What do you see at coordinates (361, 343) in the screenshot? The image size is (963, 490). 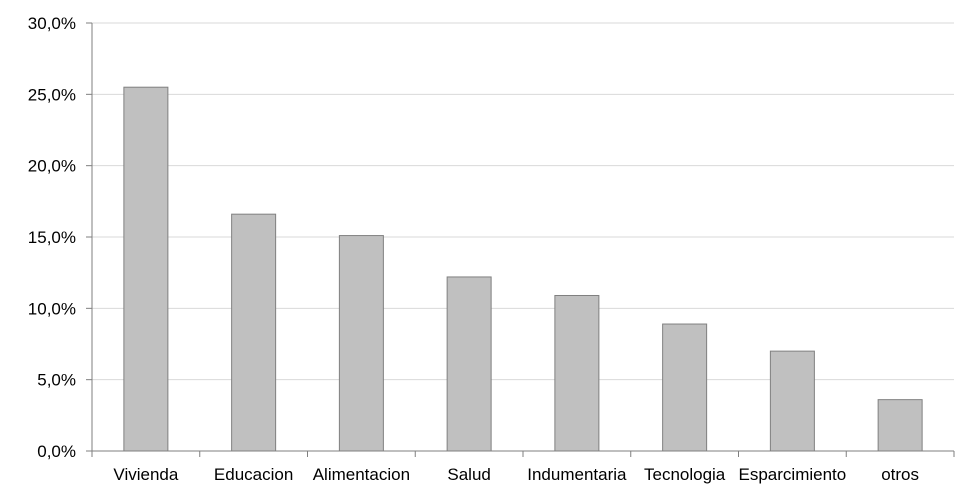 I see `bar-alimentacion` at bounding box center [361, 343].